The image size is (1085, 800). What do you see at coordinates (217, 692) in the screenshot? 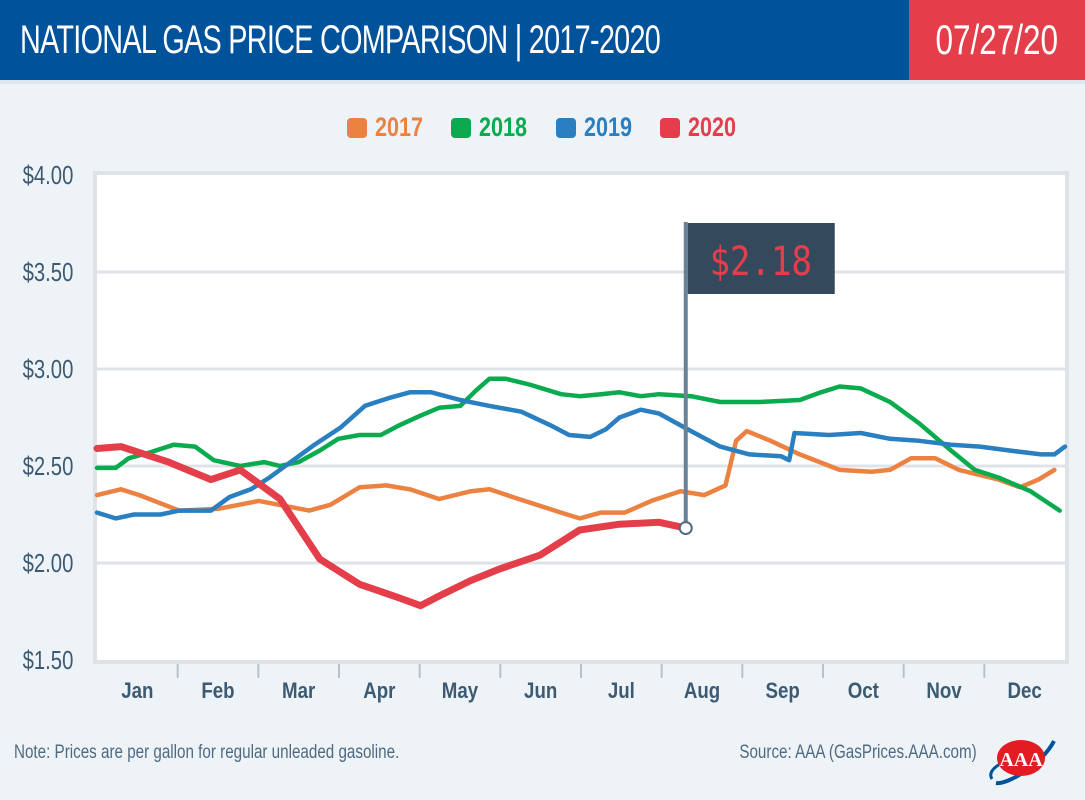
I see `x-tick-label: Feb` at bounding box center [217, 692].